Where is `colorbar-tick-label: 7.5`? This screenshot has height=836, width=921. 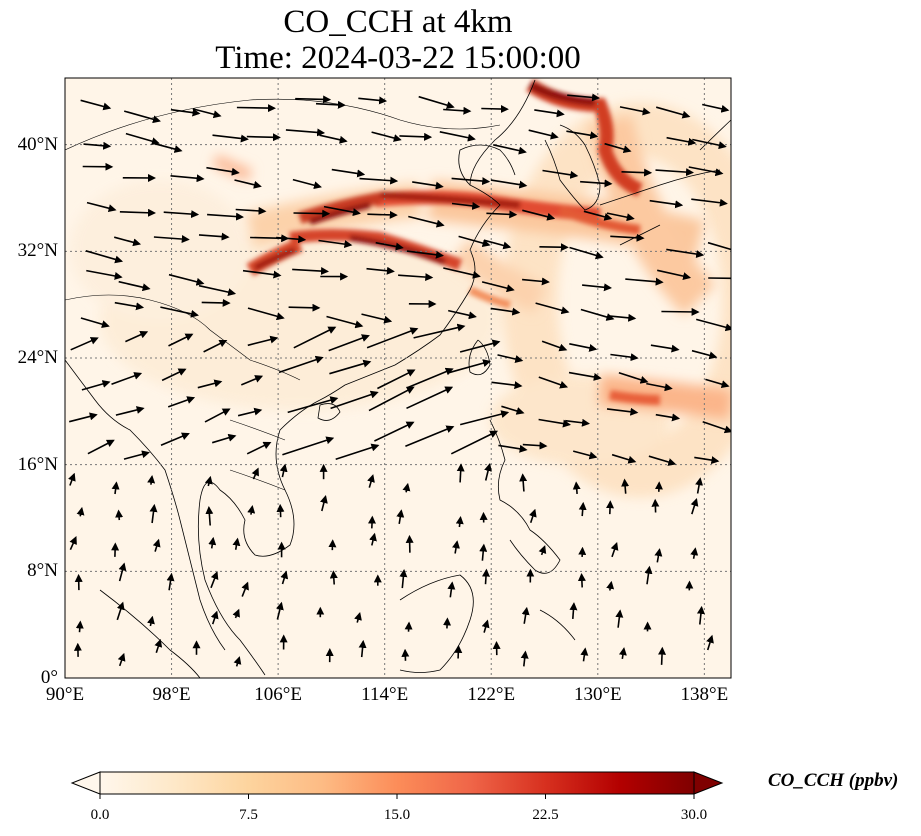
colorbar-tick-label: 7.5 is located at coordinates (248, 815).